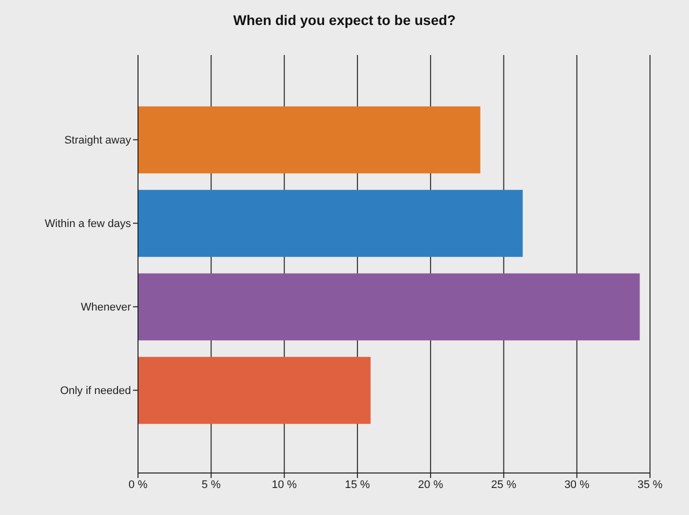 This screenshot has height=515, width=689. What do you see at coordinates (650, 484) in the screenshot?
I see `x-tick-label: 35 %` at bounding box center [650, 484].